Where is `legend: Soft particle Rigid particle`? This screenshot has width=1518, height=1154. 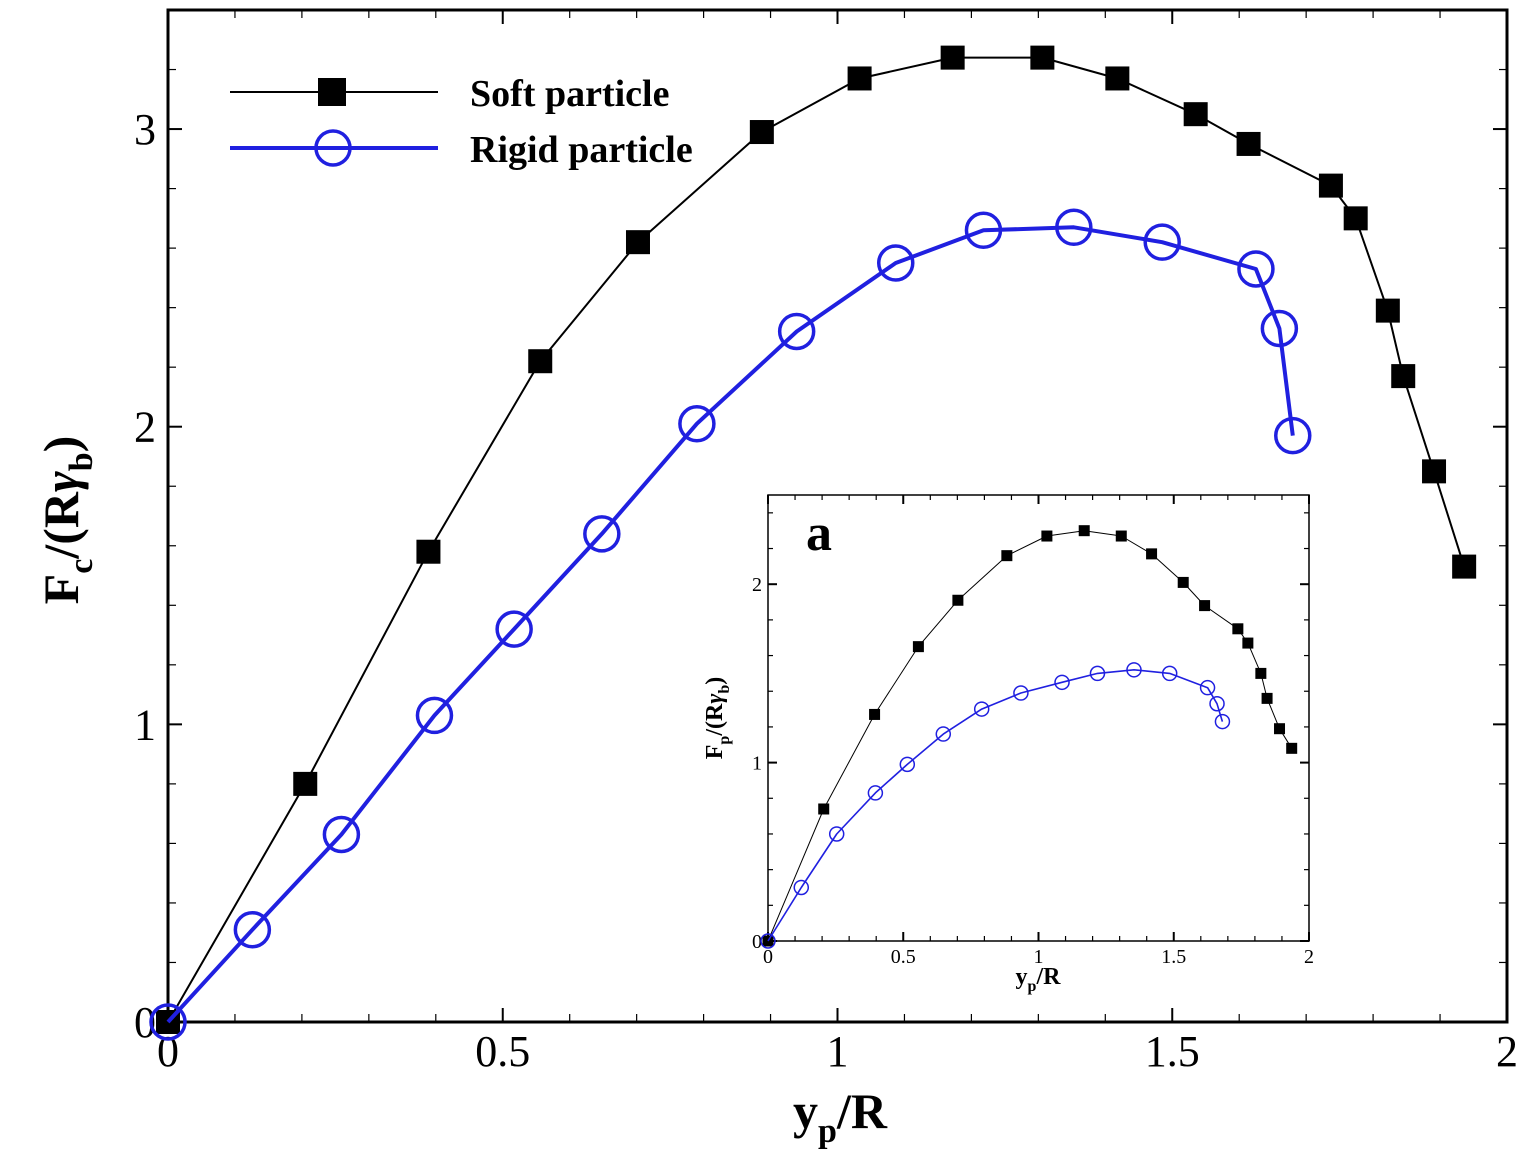 legend: Soft particle Rigid particle is located at coordinates (461, 122).